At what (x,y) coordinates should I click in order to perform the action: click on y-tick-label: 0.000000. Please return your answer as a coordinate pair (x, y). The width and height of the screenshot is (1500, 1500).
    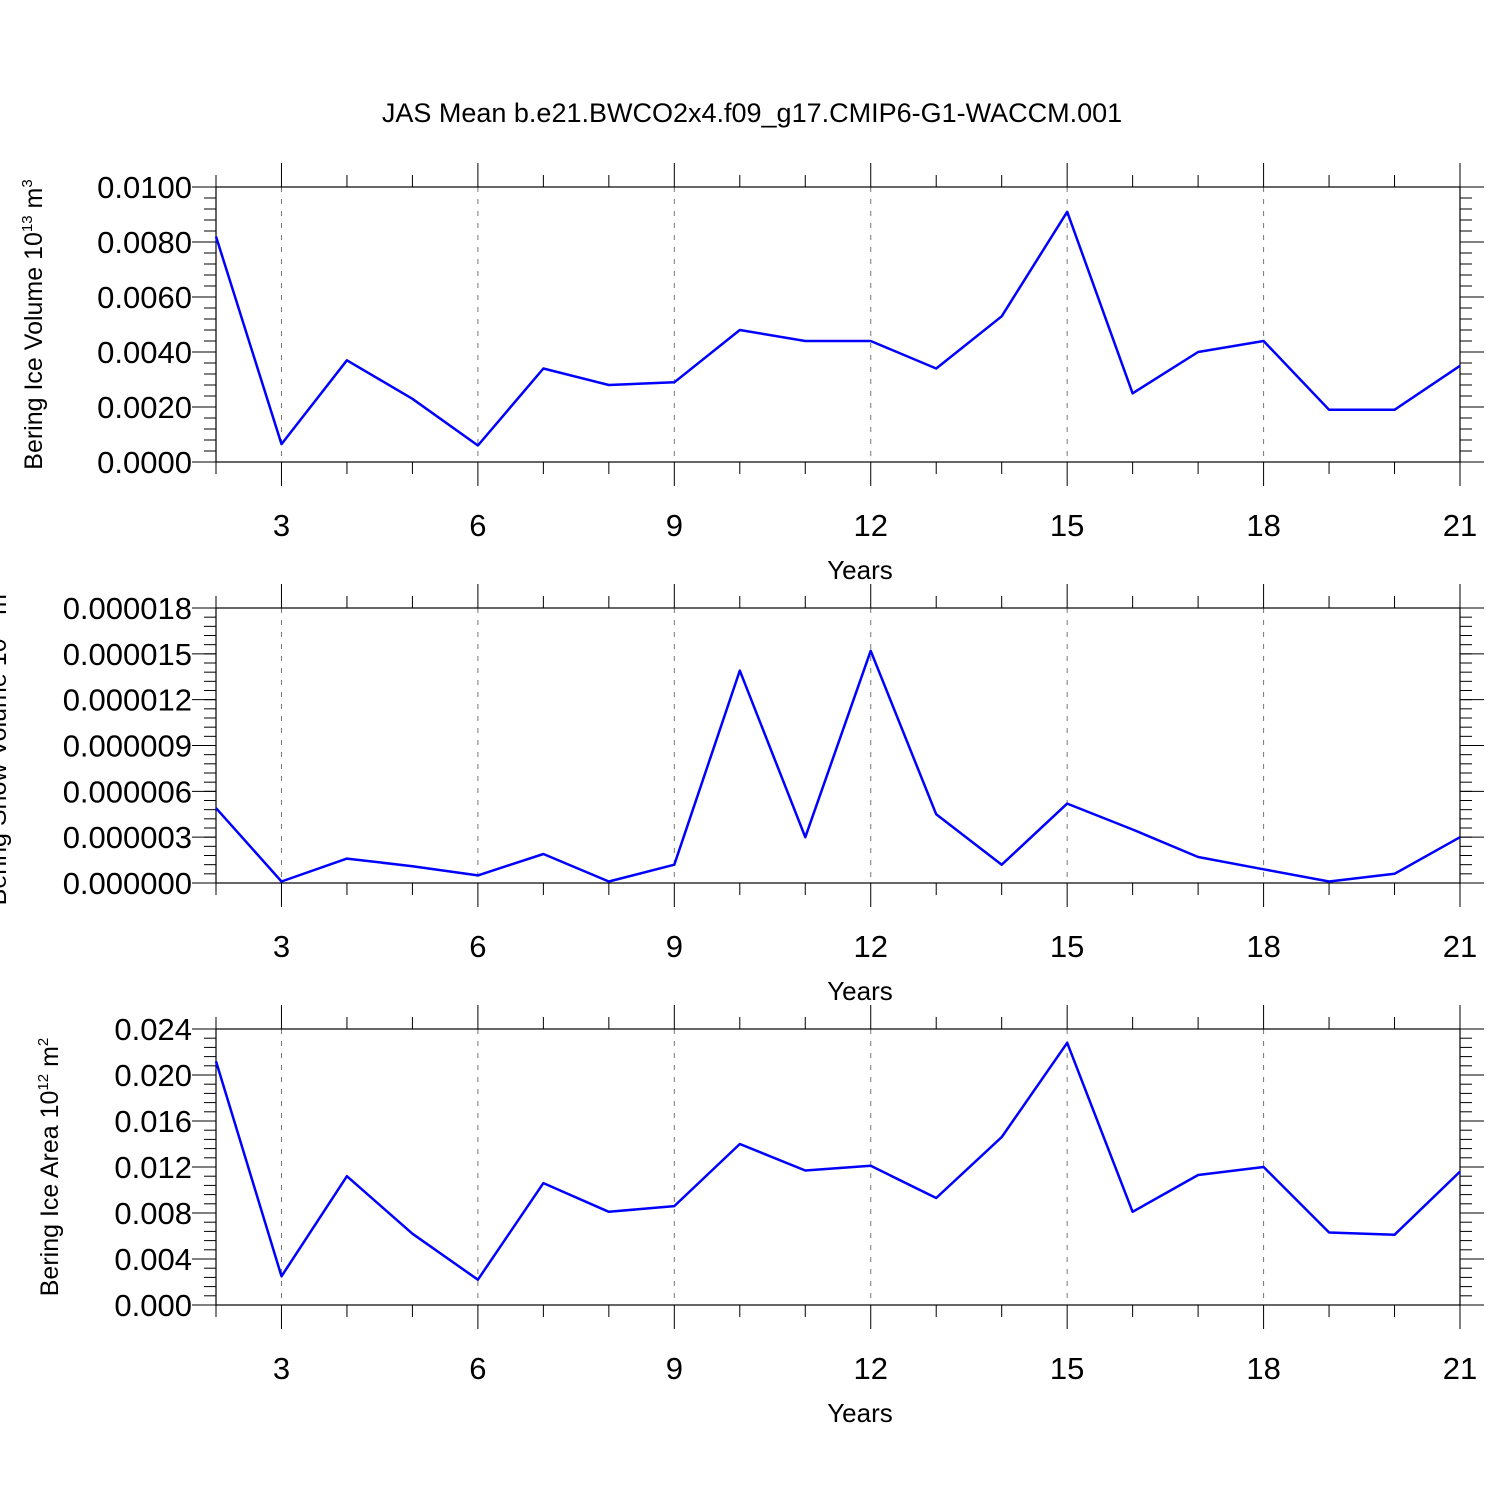
    Looking at the image, I should click on (127, 883).